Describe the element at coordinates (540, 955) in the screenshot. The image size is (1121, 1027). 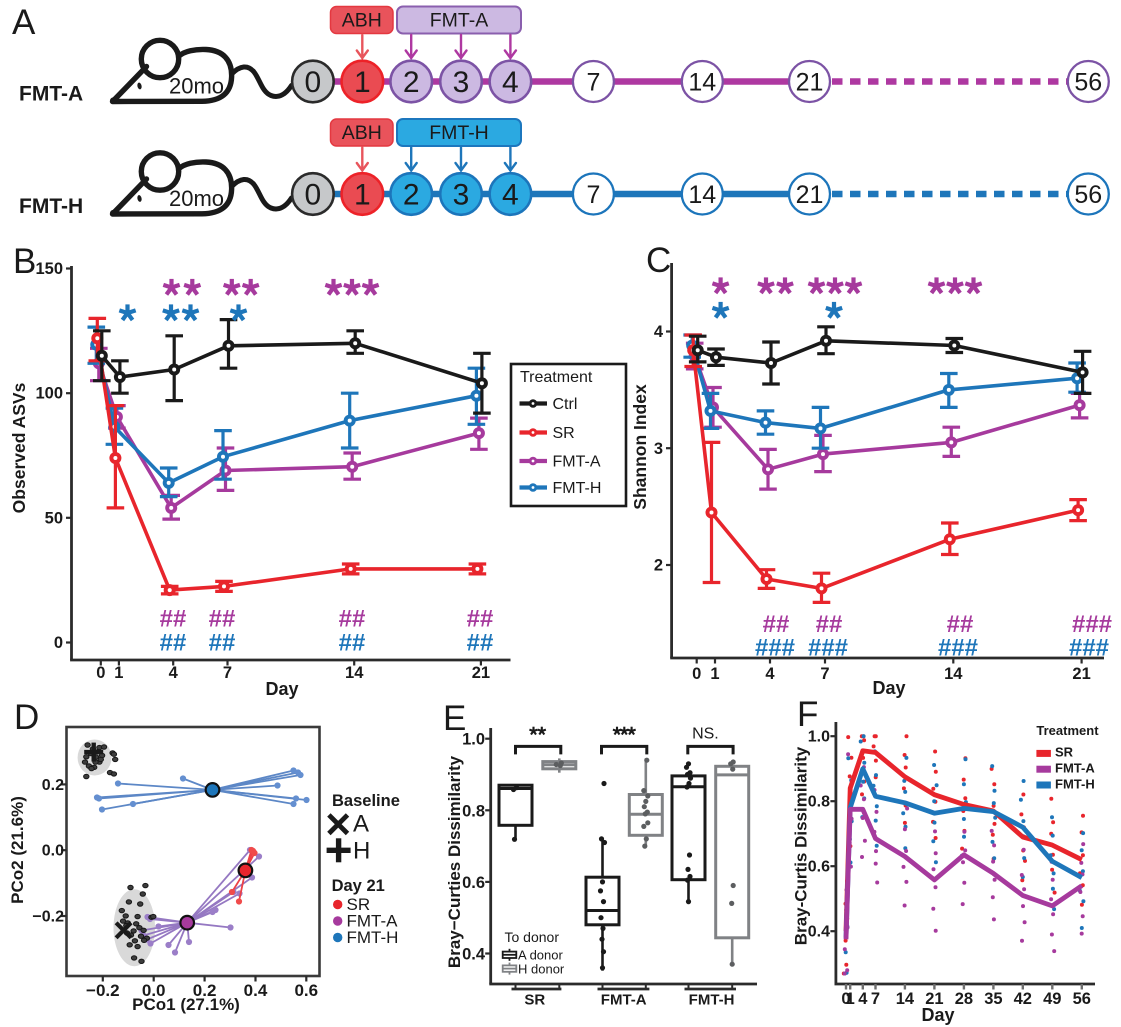
I see `svg-text: A donor` at that location.